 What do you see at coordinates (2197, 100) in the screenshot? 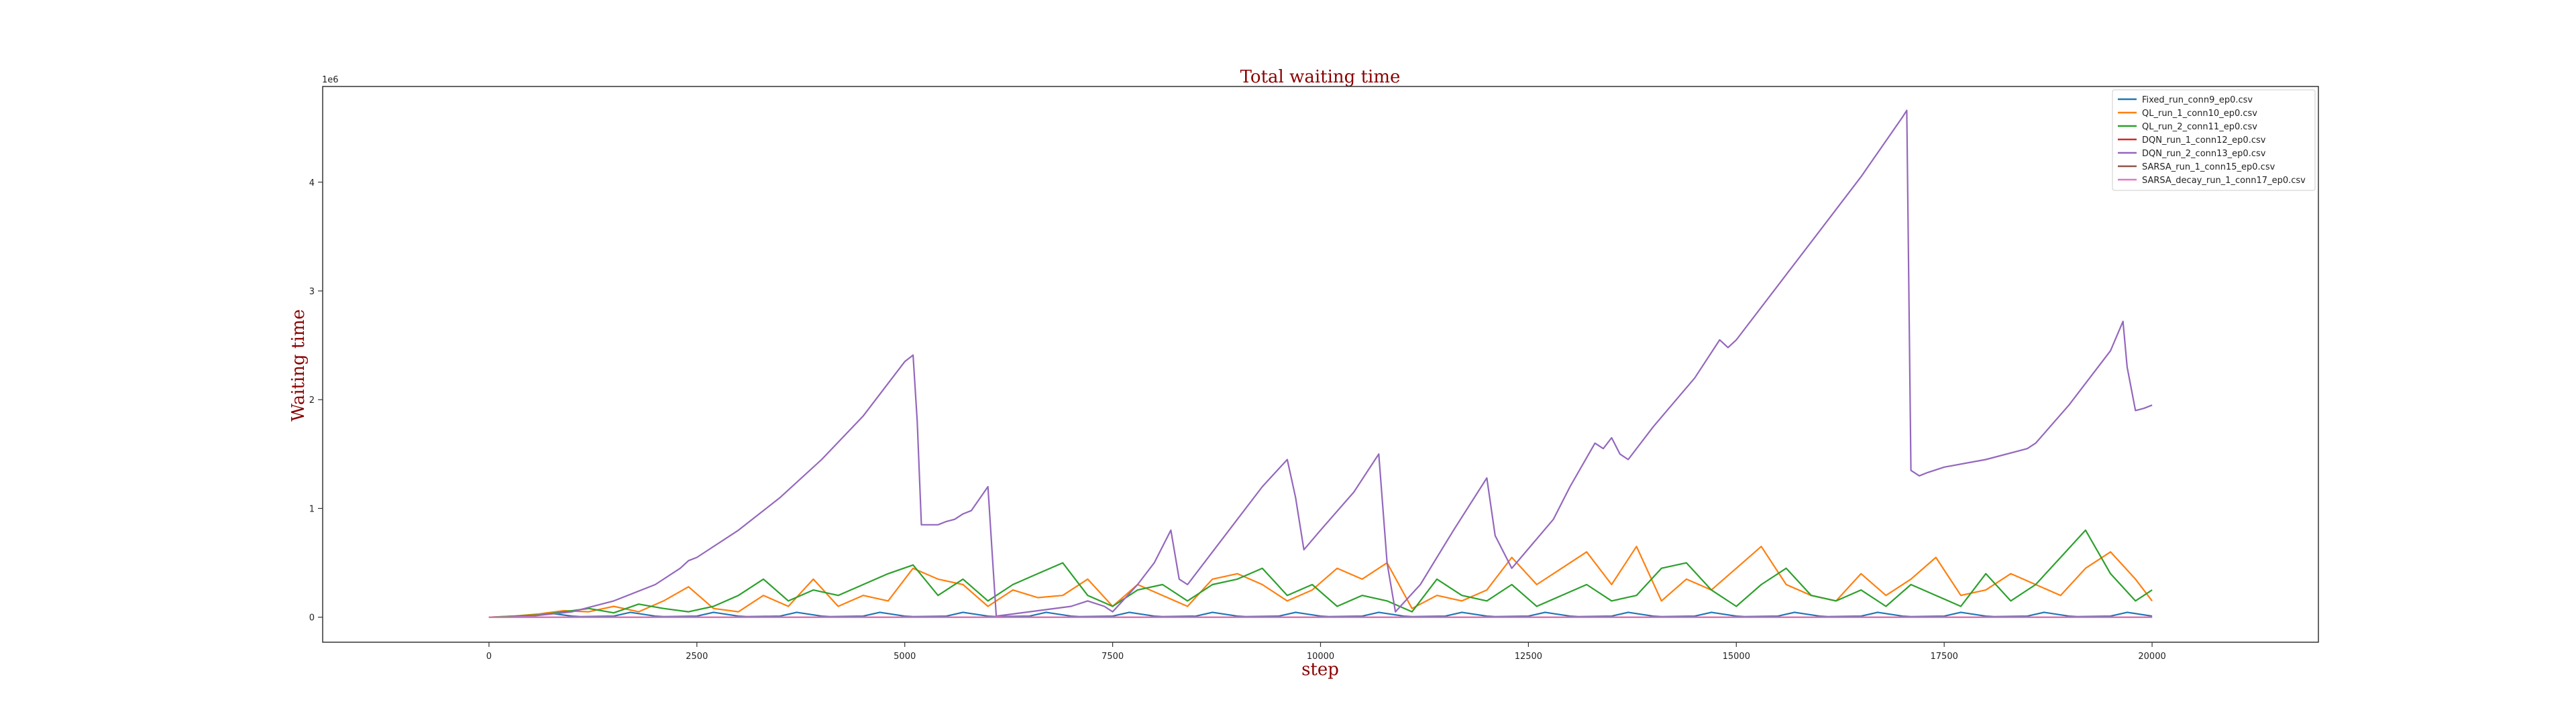
I see `legend-label: Fixed_run_conn9_ep0.csv` at bounding box center [2197, 100].